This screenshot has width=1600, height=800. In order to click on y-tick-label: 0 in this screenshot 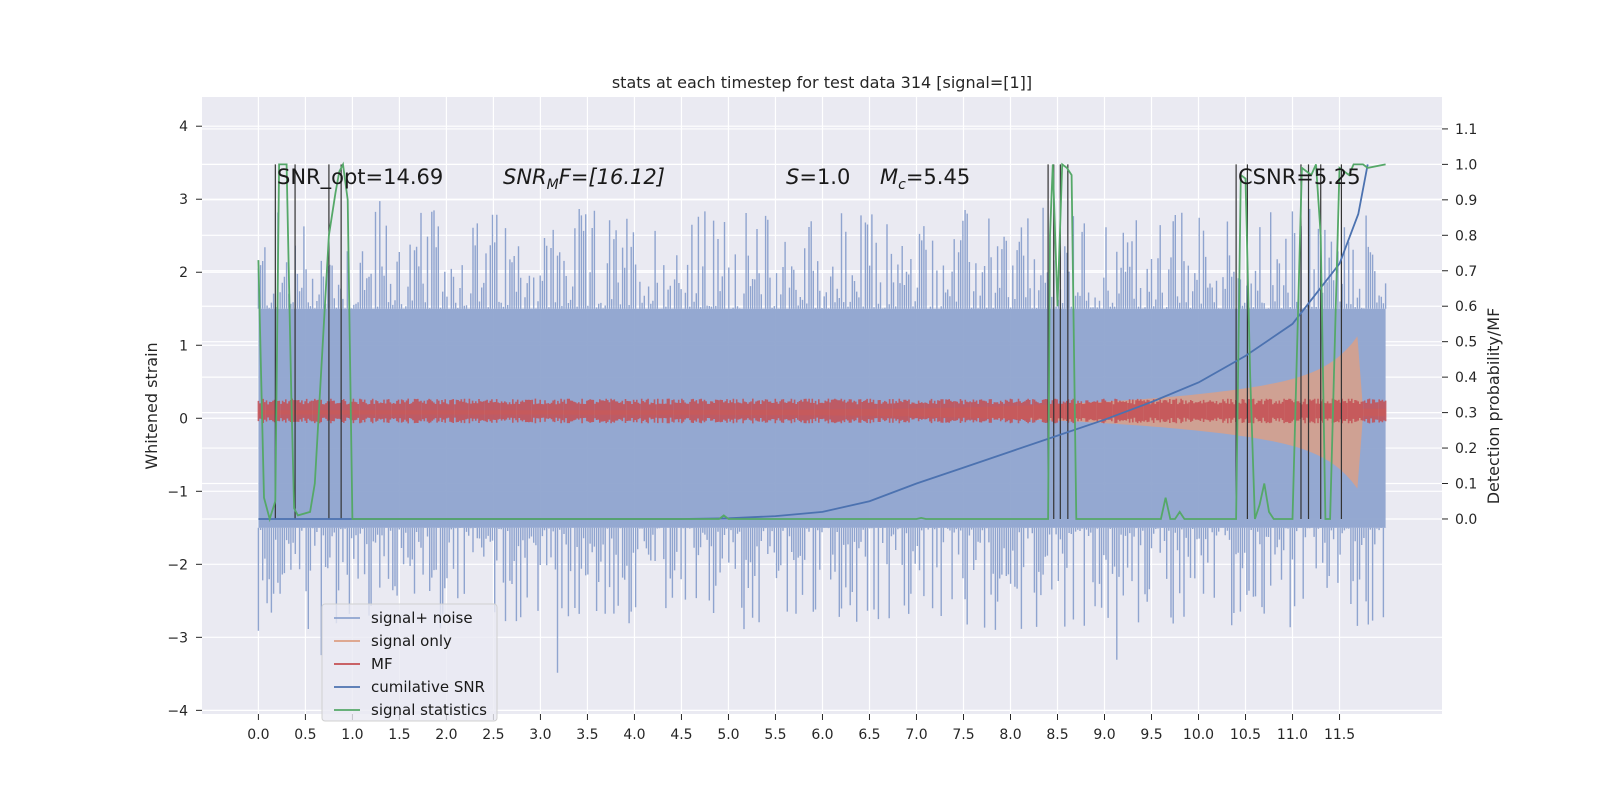, I will do `click(183, 419)`.